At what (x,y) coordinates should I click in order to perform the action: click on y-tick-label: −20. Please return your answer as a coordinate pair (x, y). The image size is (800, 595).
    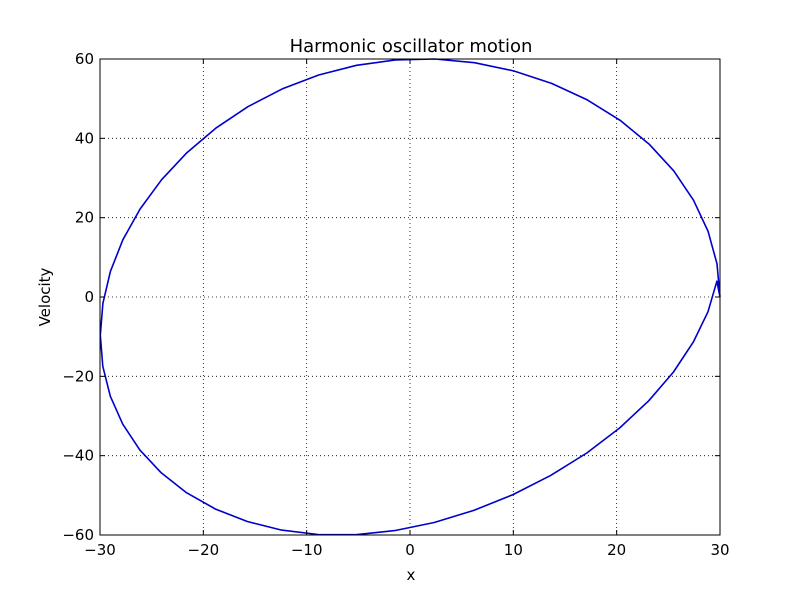
    Looking at the image, I should click on (78, 376).